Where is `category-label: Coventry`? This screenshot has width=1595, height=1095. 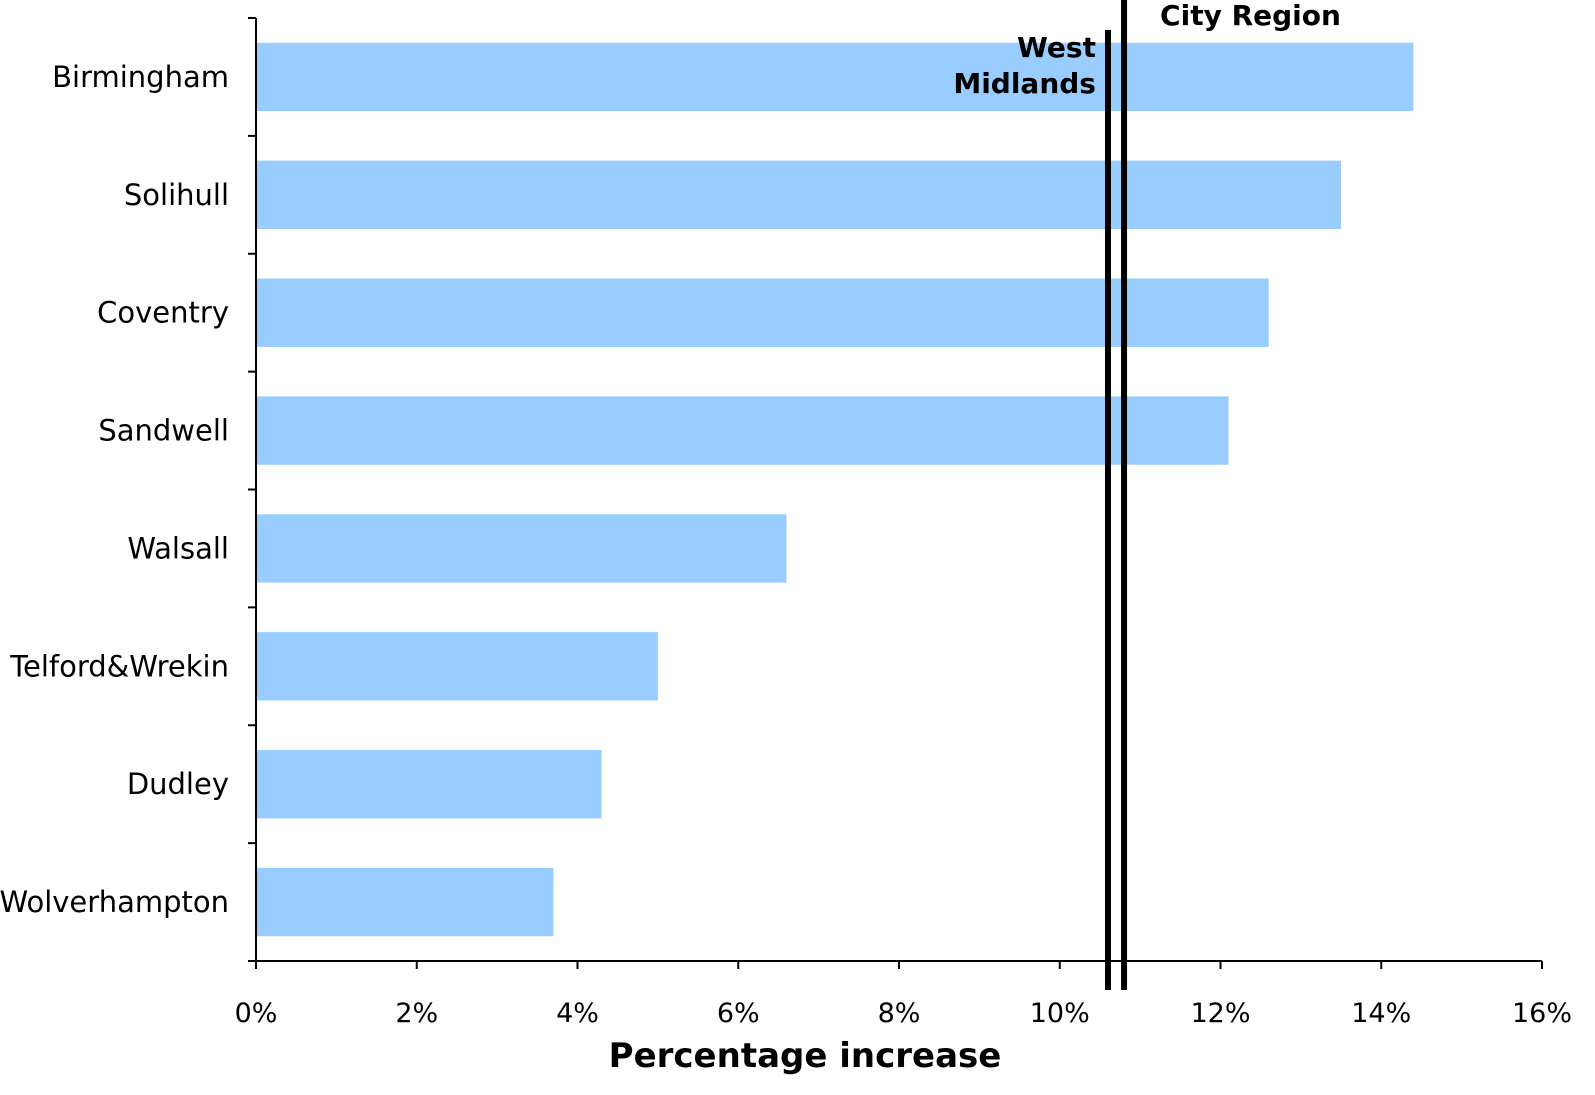
category-label: Coventry is located at coordinates (163, 313).